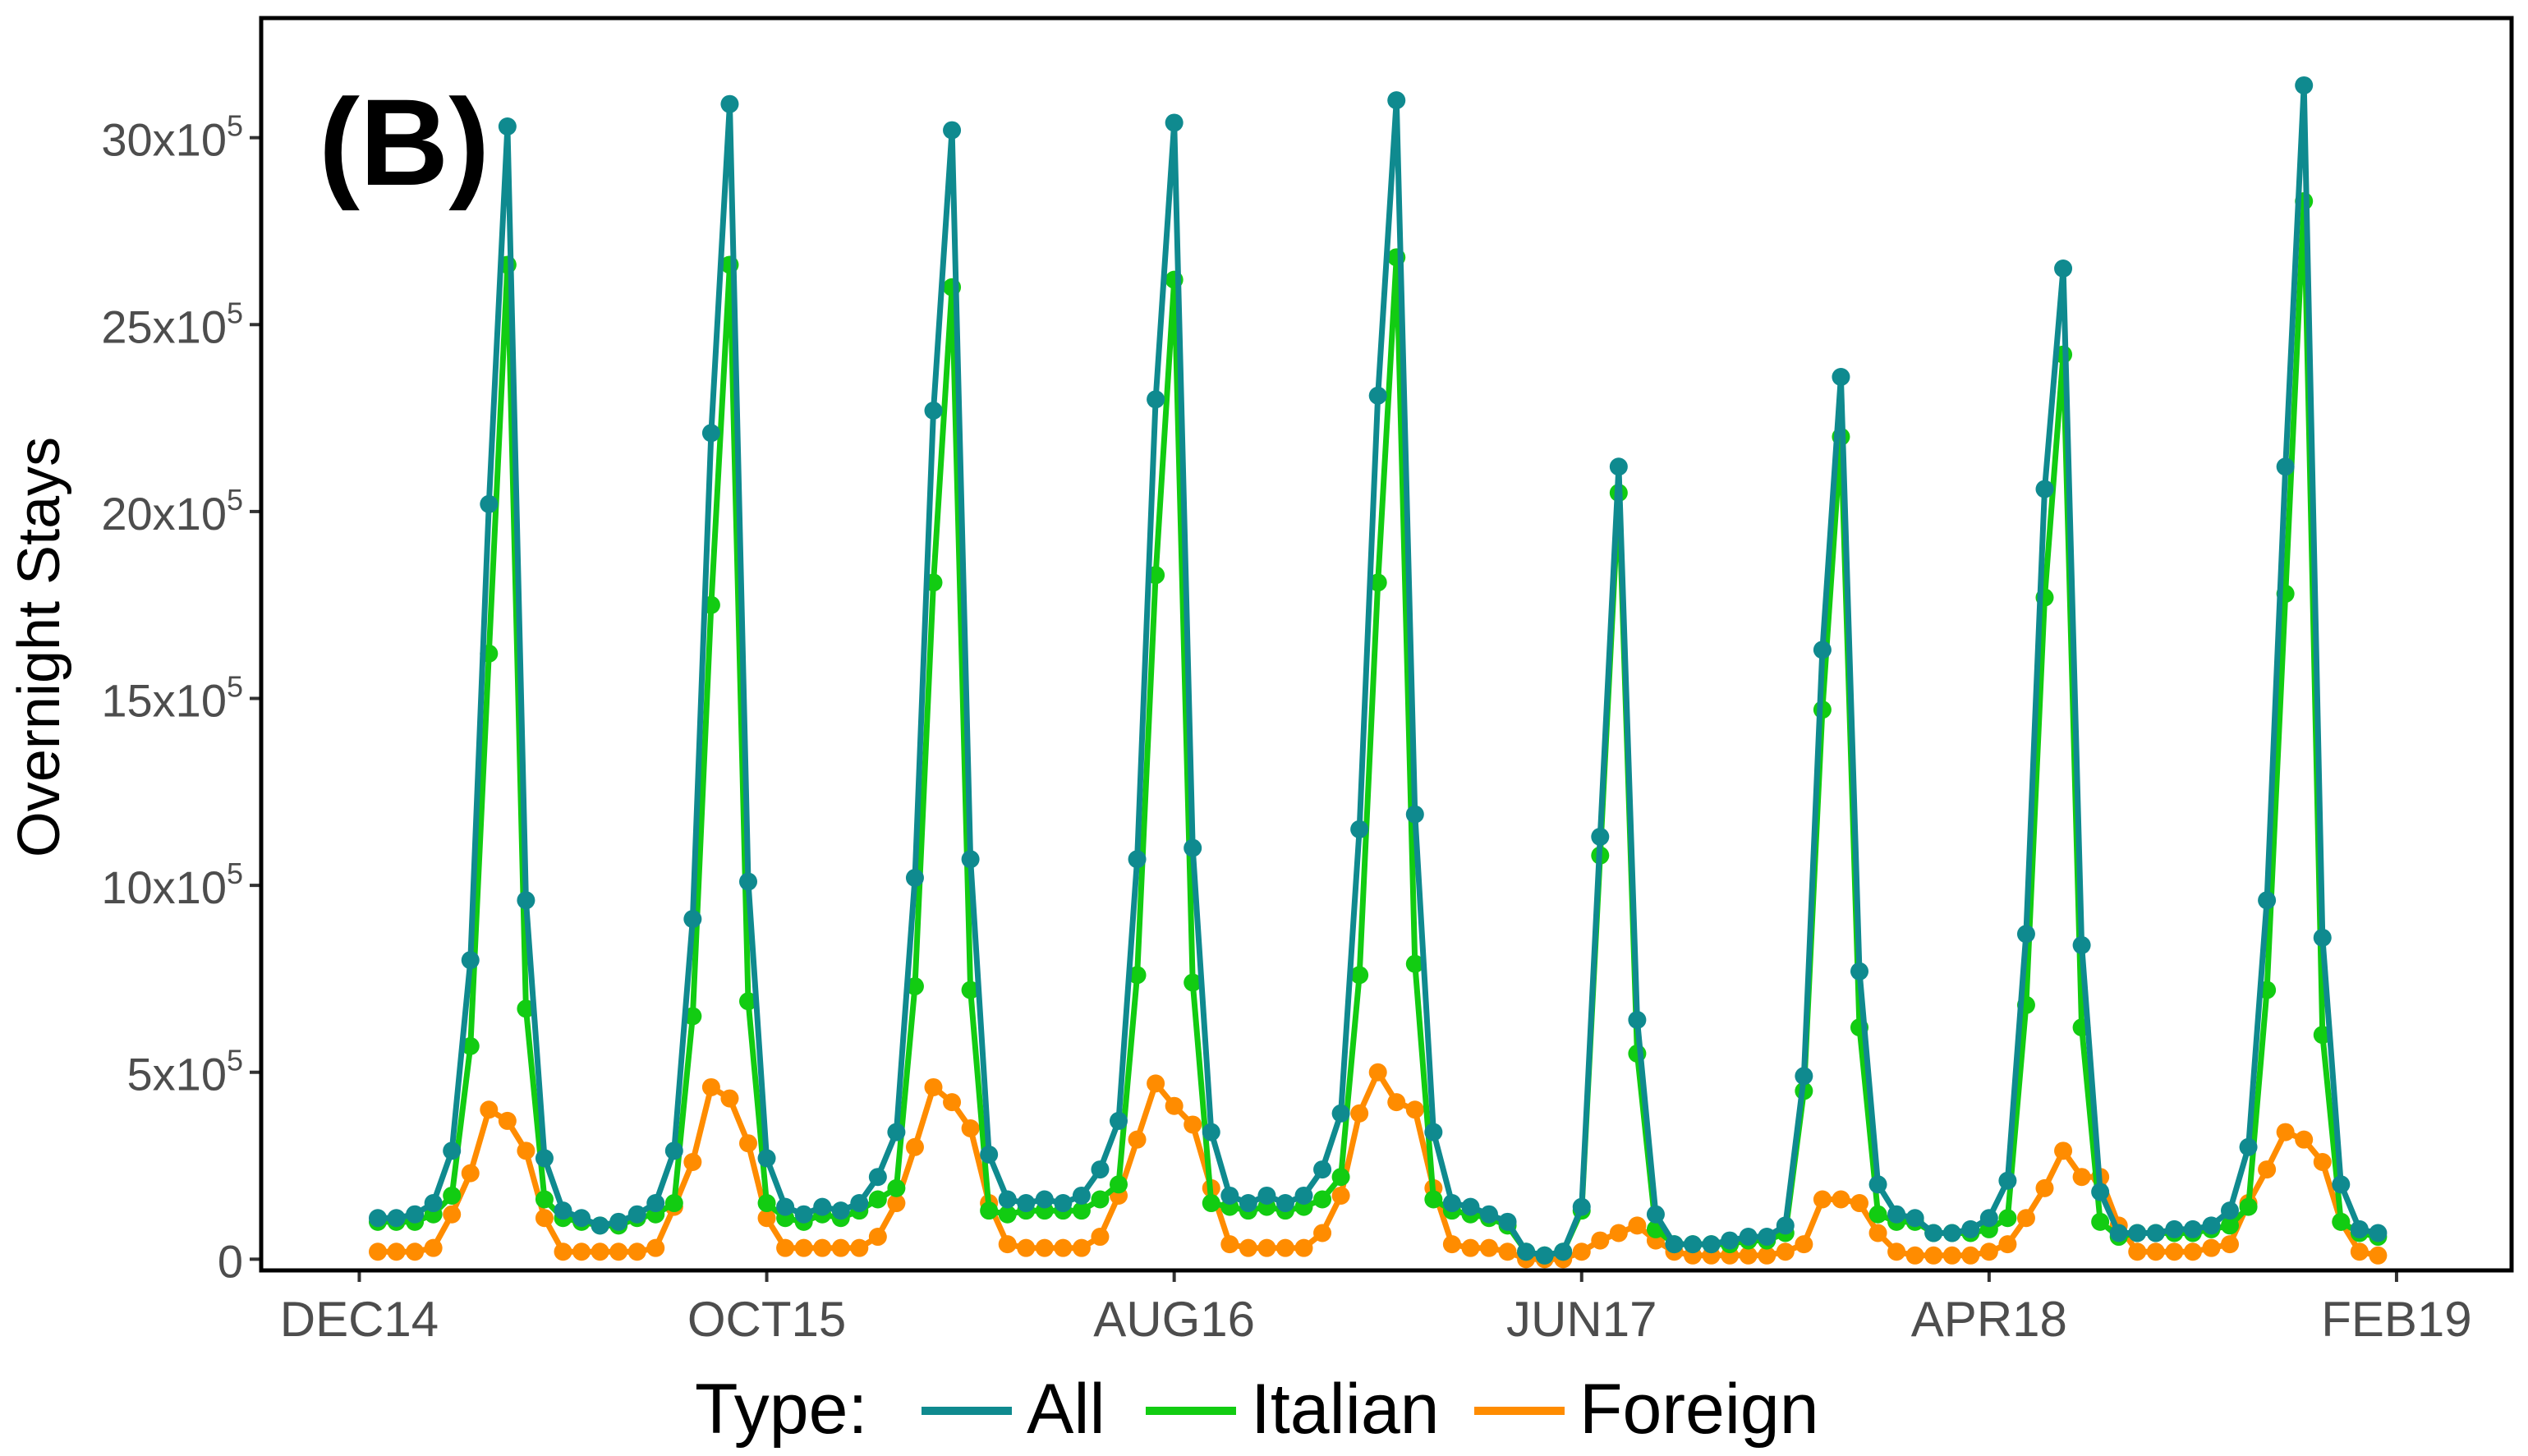 This screenshot has height=1456, width=2528. I want to click on y-tick-label: 25x105, so click(172, 324).